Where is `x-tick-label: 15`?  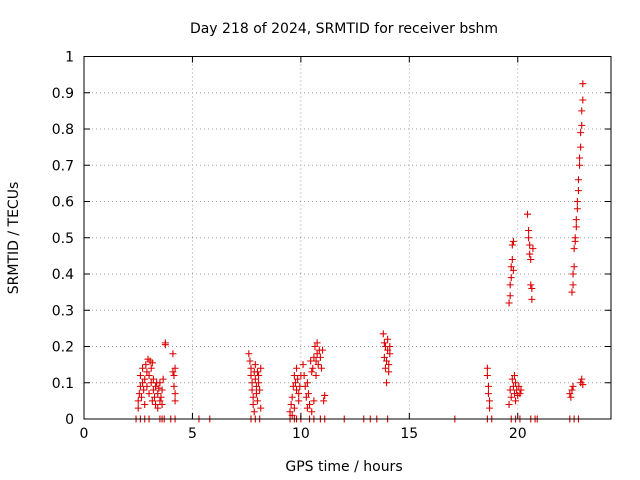 x-tick-label: 15 is located at coordinates (409, 434).